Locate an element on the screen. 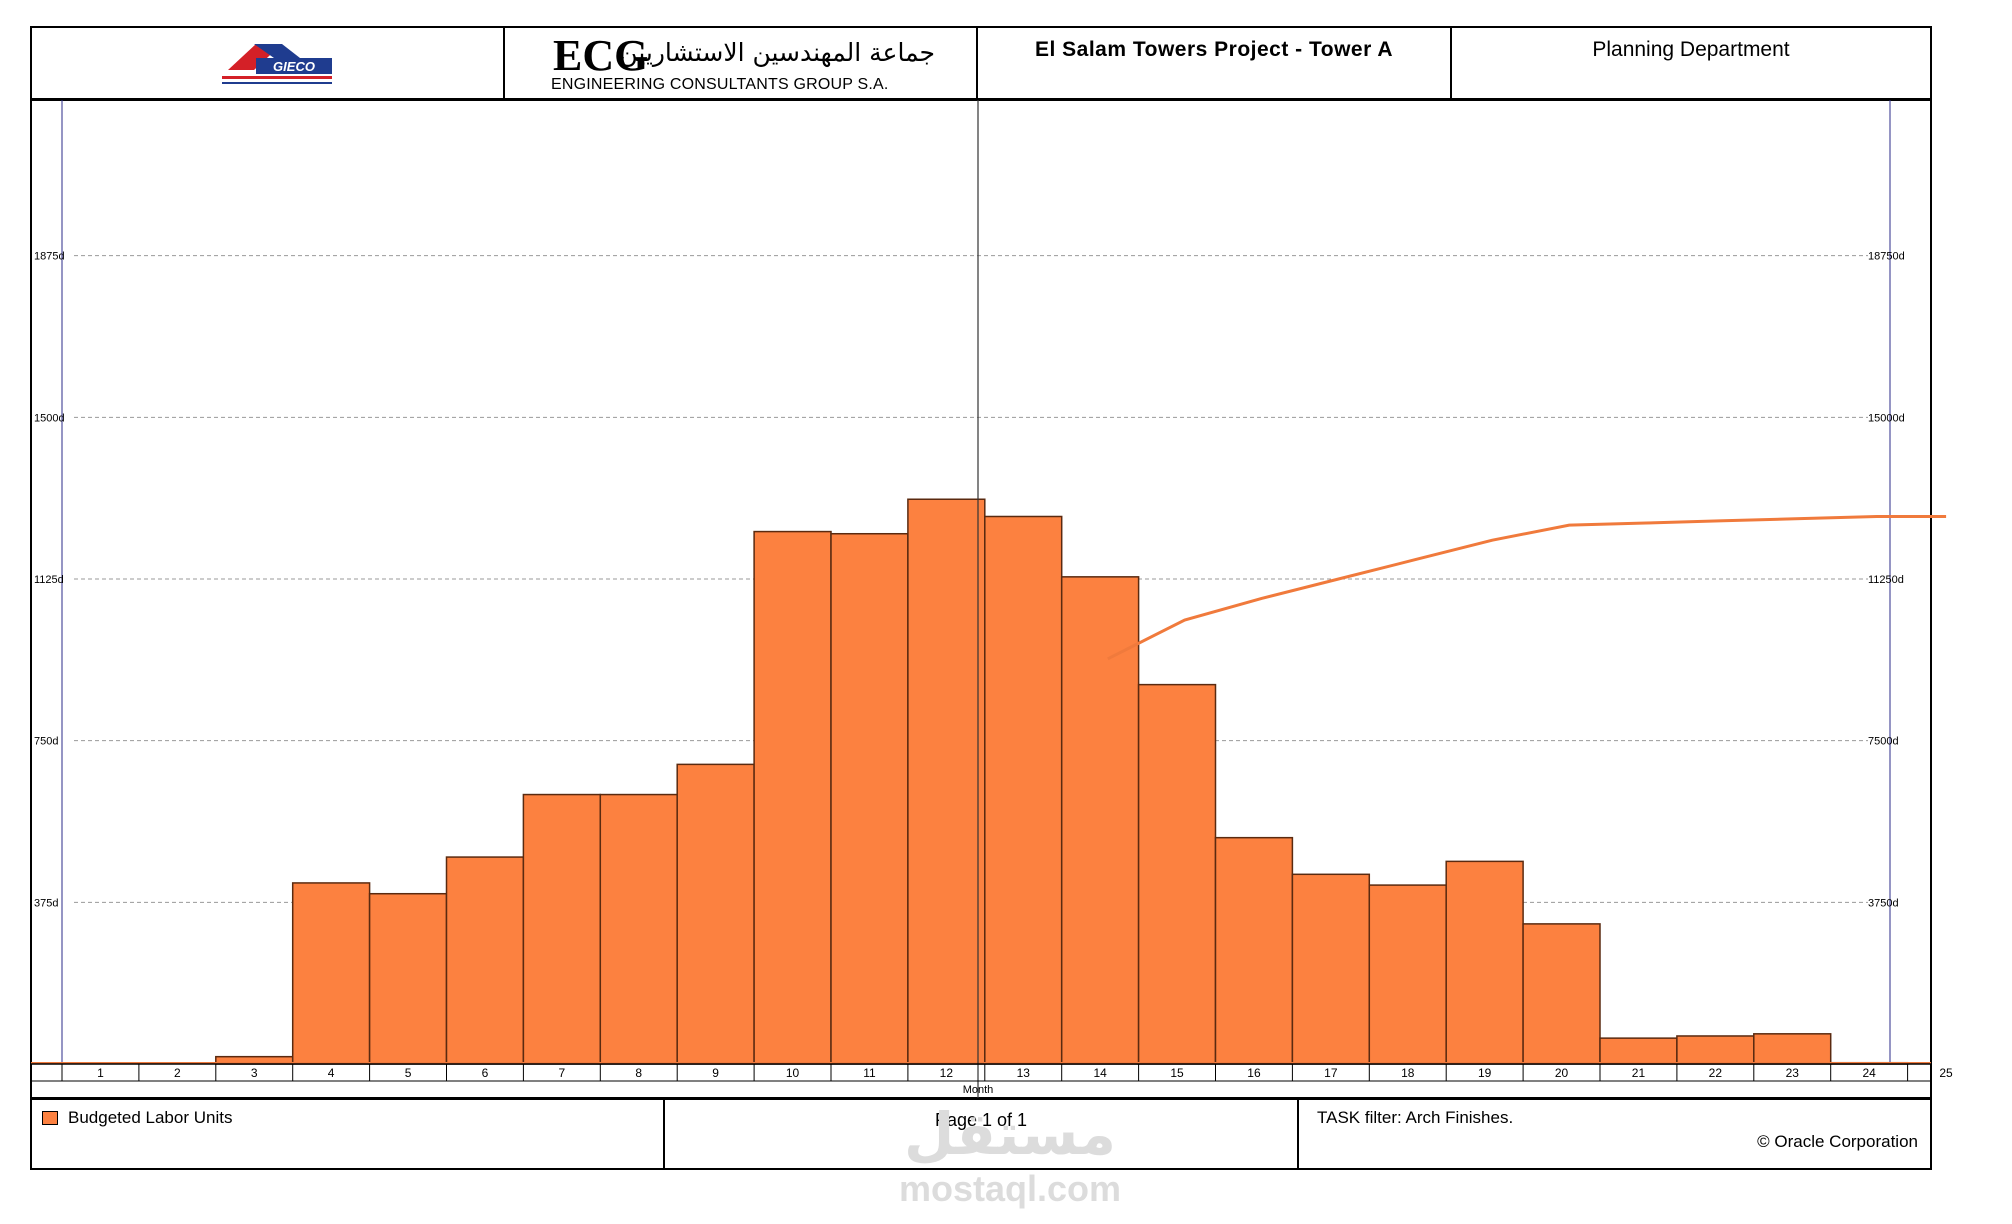 The height and width of the screenshot is (1224, 2012). page-number: Page 1 of 1 is located at coordinates (981, 1120).